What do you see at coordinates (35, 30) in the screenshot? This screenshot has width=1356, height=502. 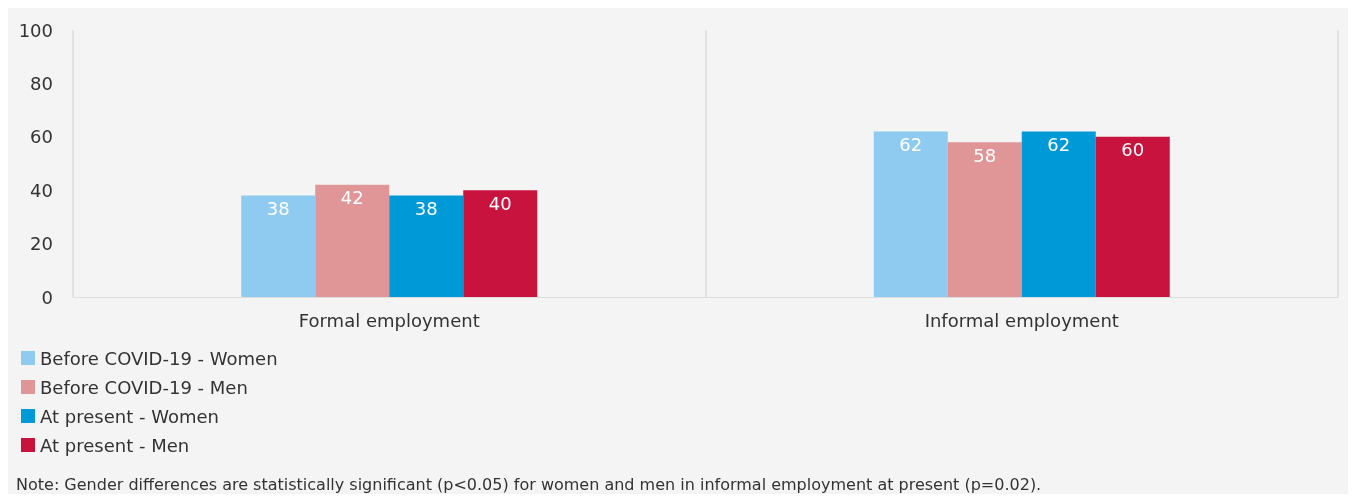 I see `y-tick-label: 100` at bounding box center [35, 30].